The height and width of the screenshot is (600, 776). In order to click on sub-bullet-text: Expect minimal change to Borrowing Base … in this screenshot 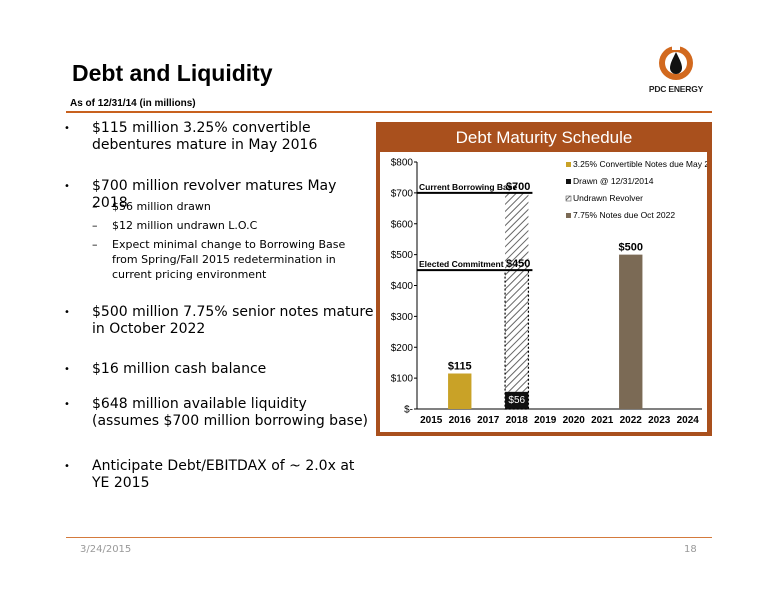, I will do `click(229, 259)`.